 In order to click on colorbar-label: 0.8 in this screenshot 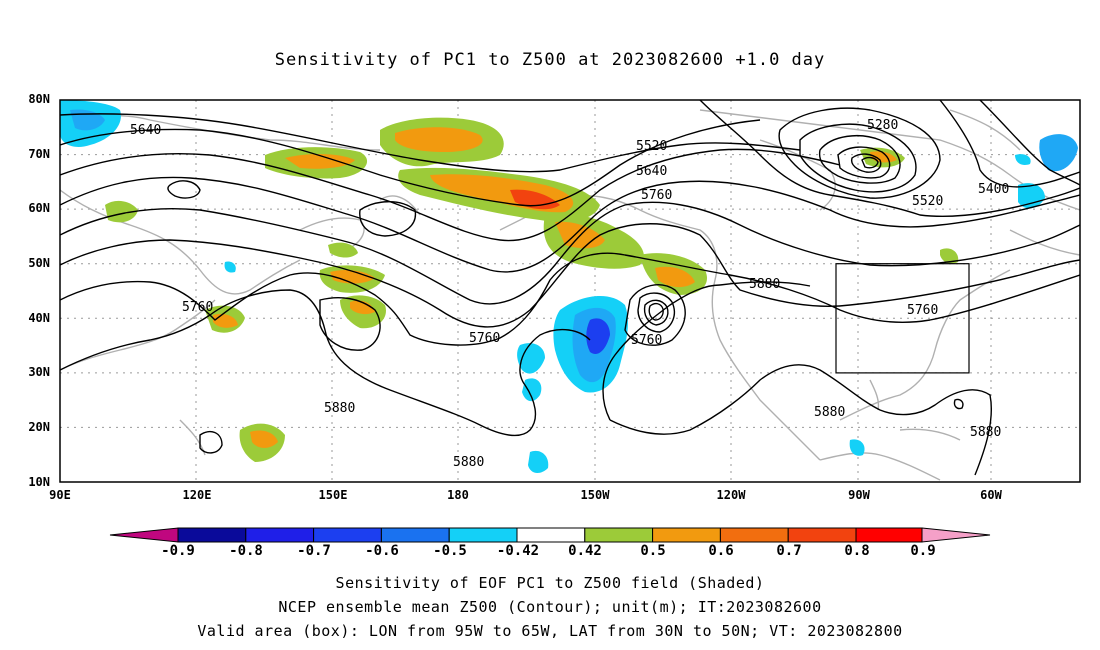, I will do `click(857, 551)`.